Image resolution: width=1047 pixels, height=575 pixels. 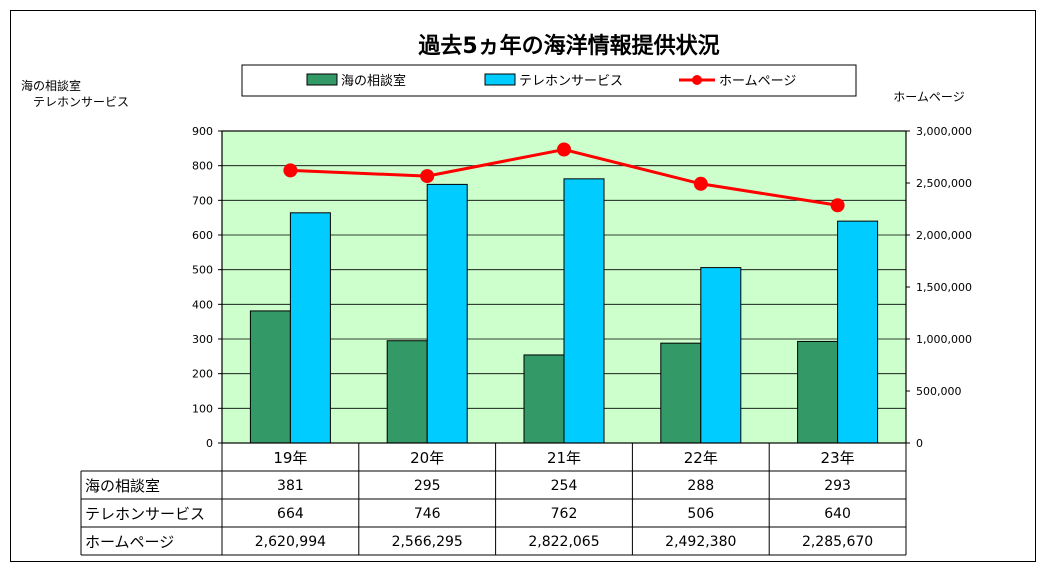 I want to click on category-label: 19年, so click(x=290, y=458).